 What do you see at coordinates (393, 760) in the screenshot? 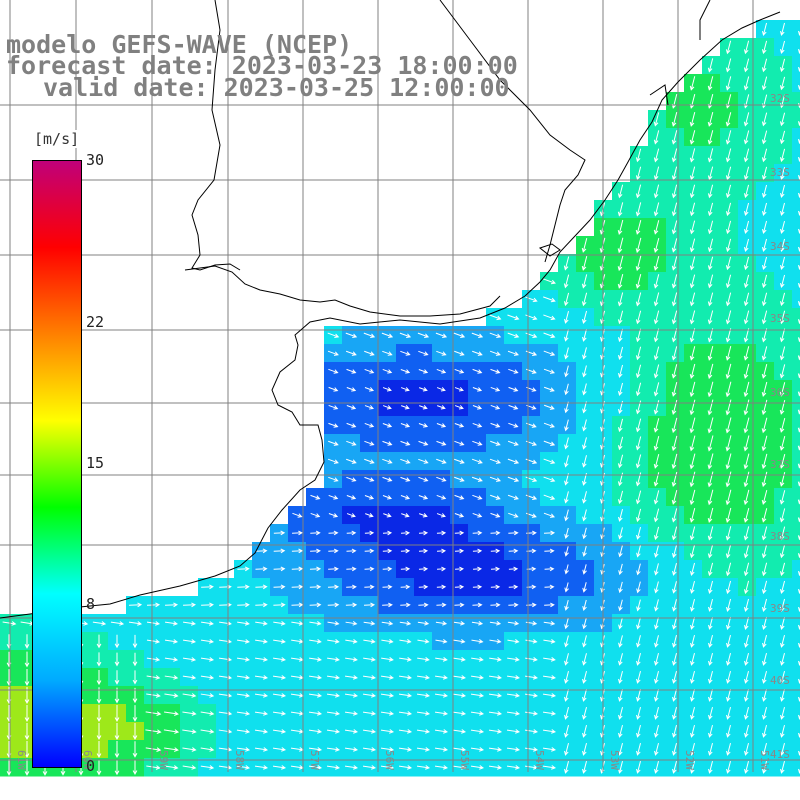
I see `longitude-labels: 61W 60W 59W 58W 57W 56W 55W 54W 53W 52W 51W` at bounding box center [393, 760].